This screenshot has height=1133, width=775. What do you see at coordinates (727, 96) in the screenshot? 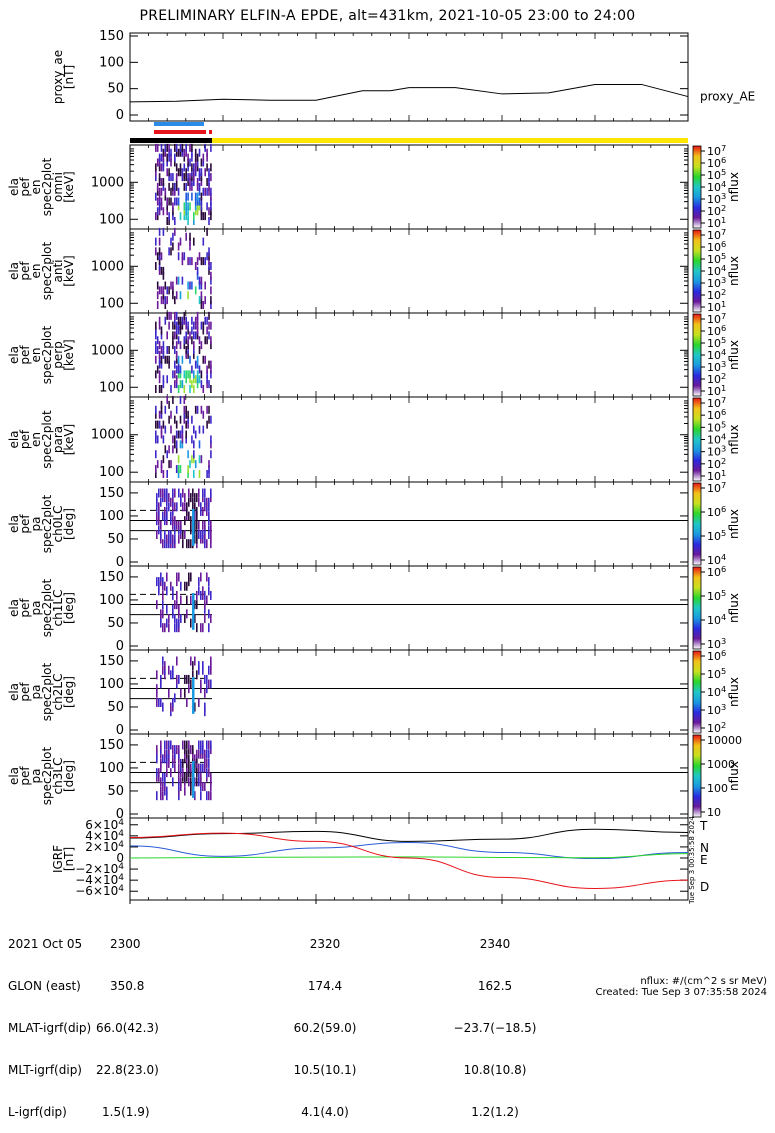
I see `series-label-proxy-ae: proxy_AE` at bounding box center [727, 96].